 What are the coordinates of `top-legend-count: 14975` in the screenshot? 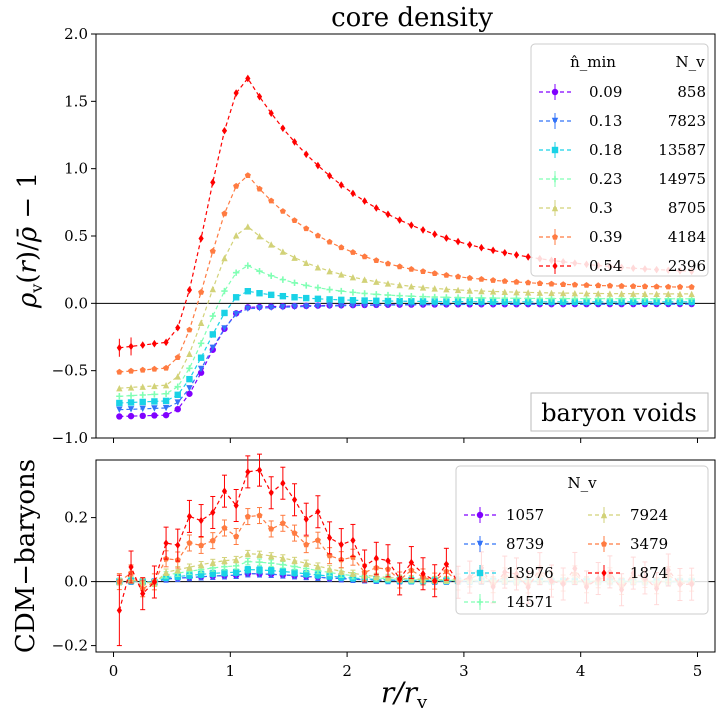 It's located at (682, 179).